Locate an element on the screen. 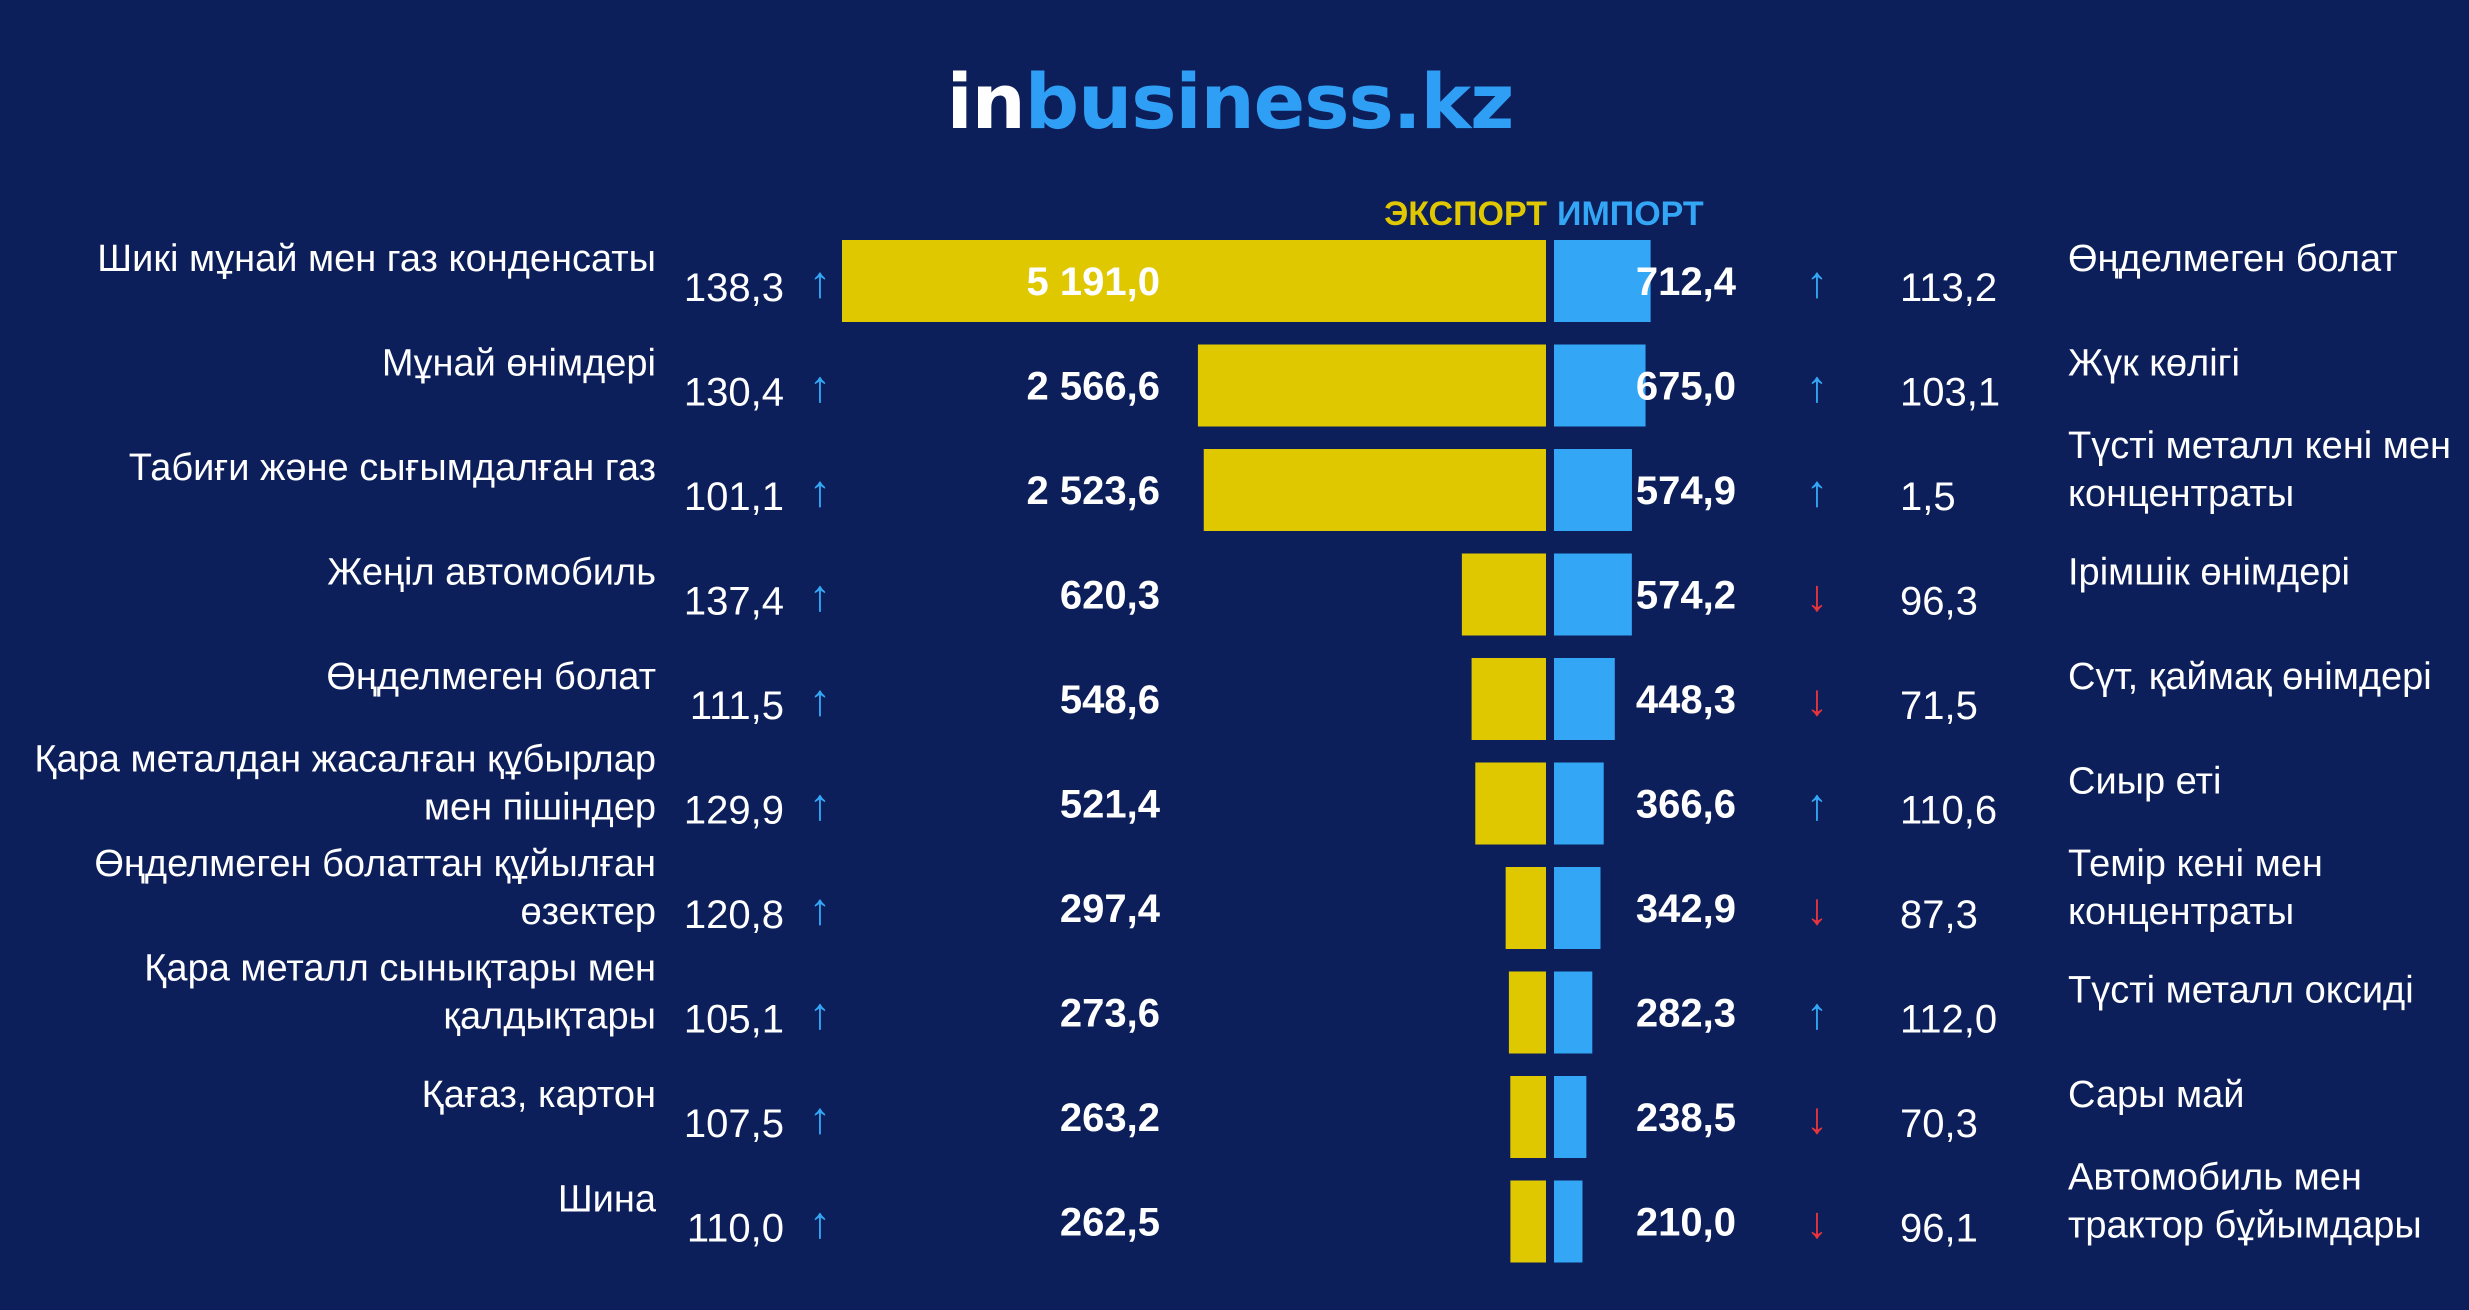 The width and height of the screenshot is (2469, 1310). export-percent: 120,8 is located at coordinates (734, 915).